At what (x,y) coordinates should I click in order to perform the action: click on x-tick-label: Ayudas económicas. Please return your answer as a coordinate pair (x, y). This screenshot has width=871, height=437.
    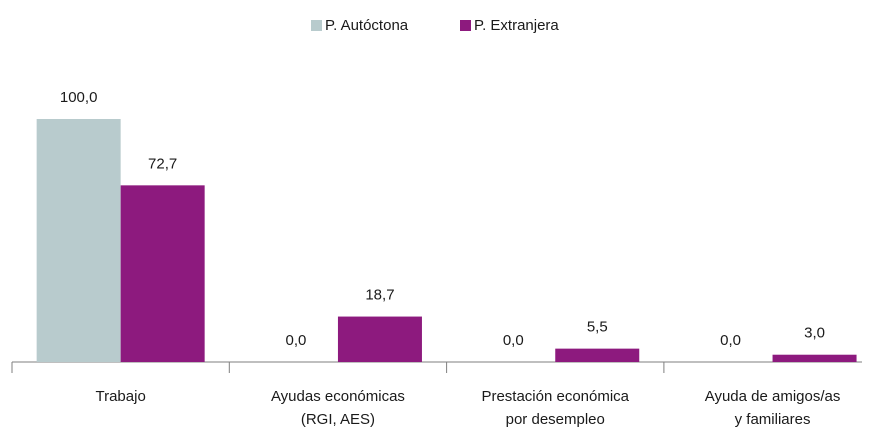
    Looking at the image, I should click on (338, 396).